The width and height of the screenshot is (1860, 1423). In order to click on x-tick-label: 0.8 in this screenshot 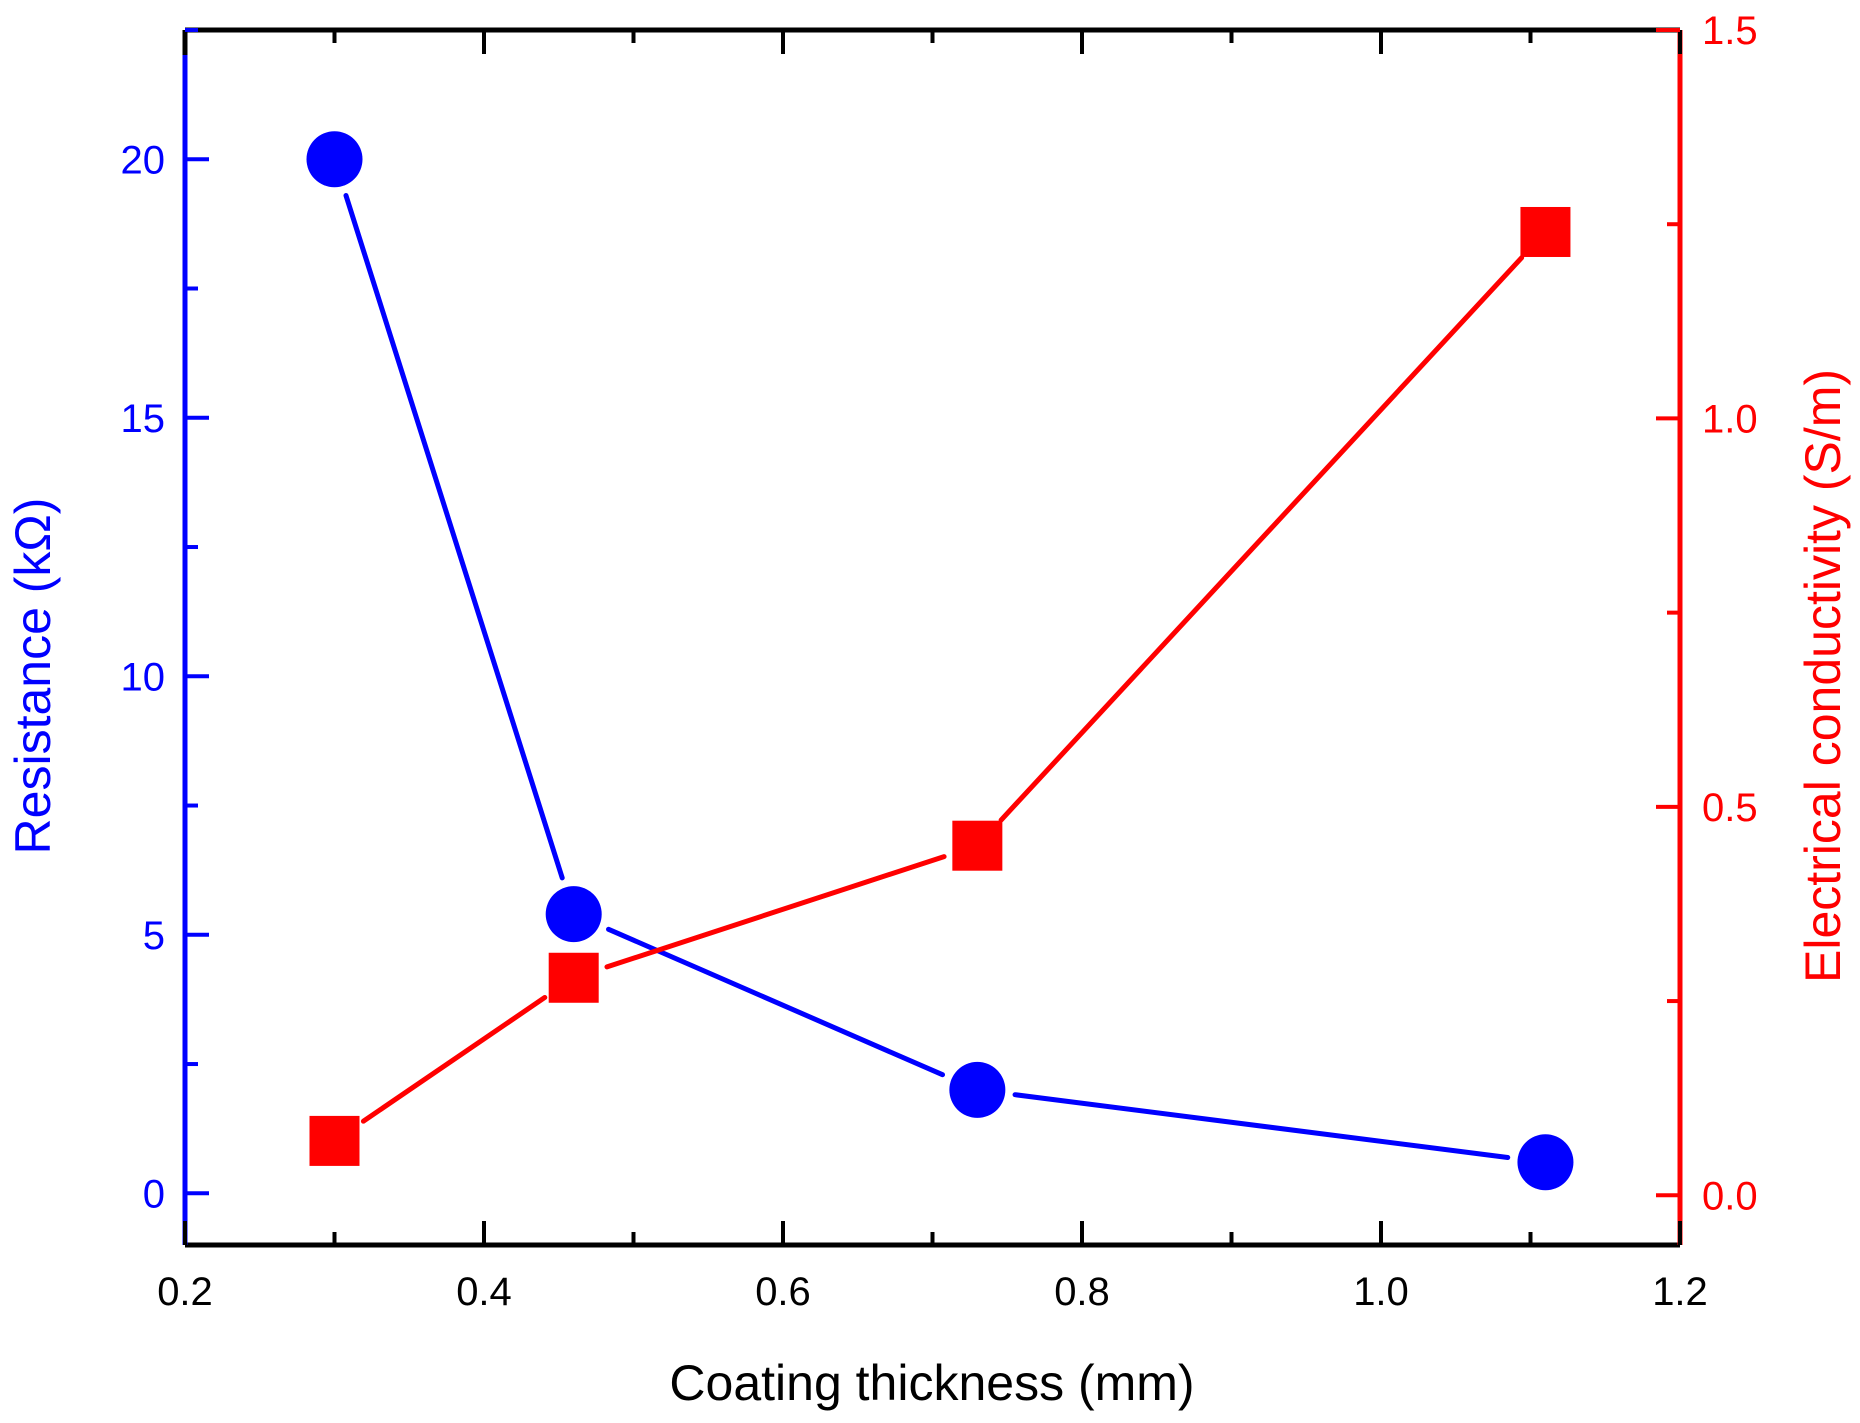, I will do `click(1082, 1292)`.